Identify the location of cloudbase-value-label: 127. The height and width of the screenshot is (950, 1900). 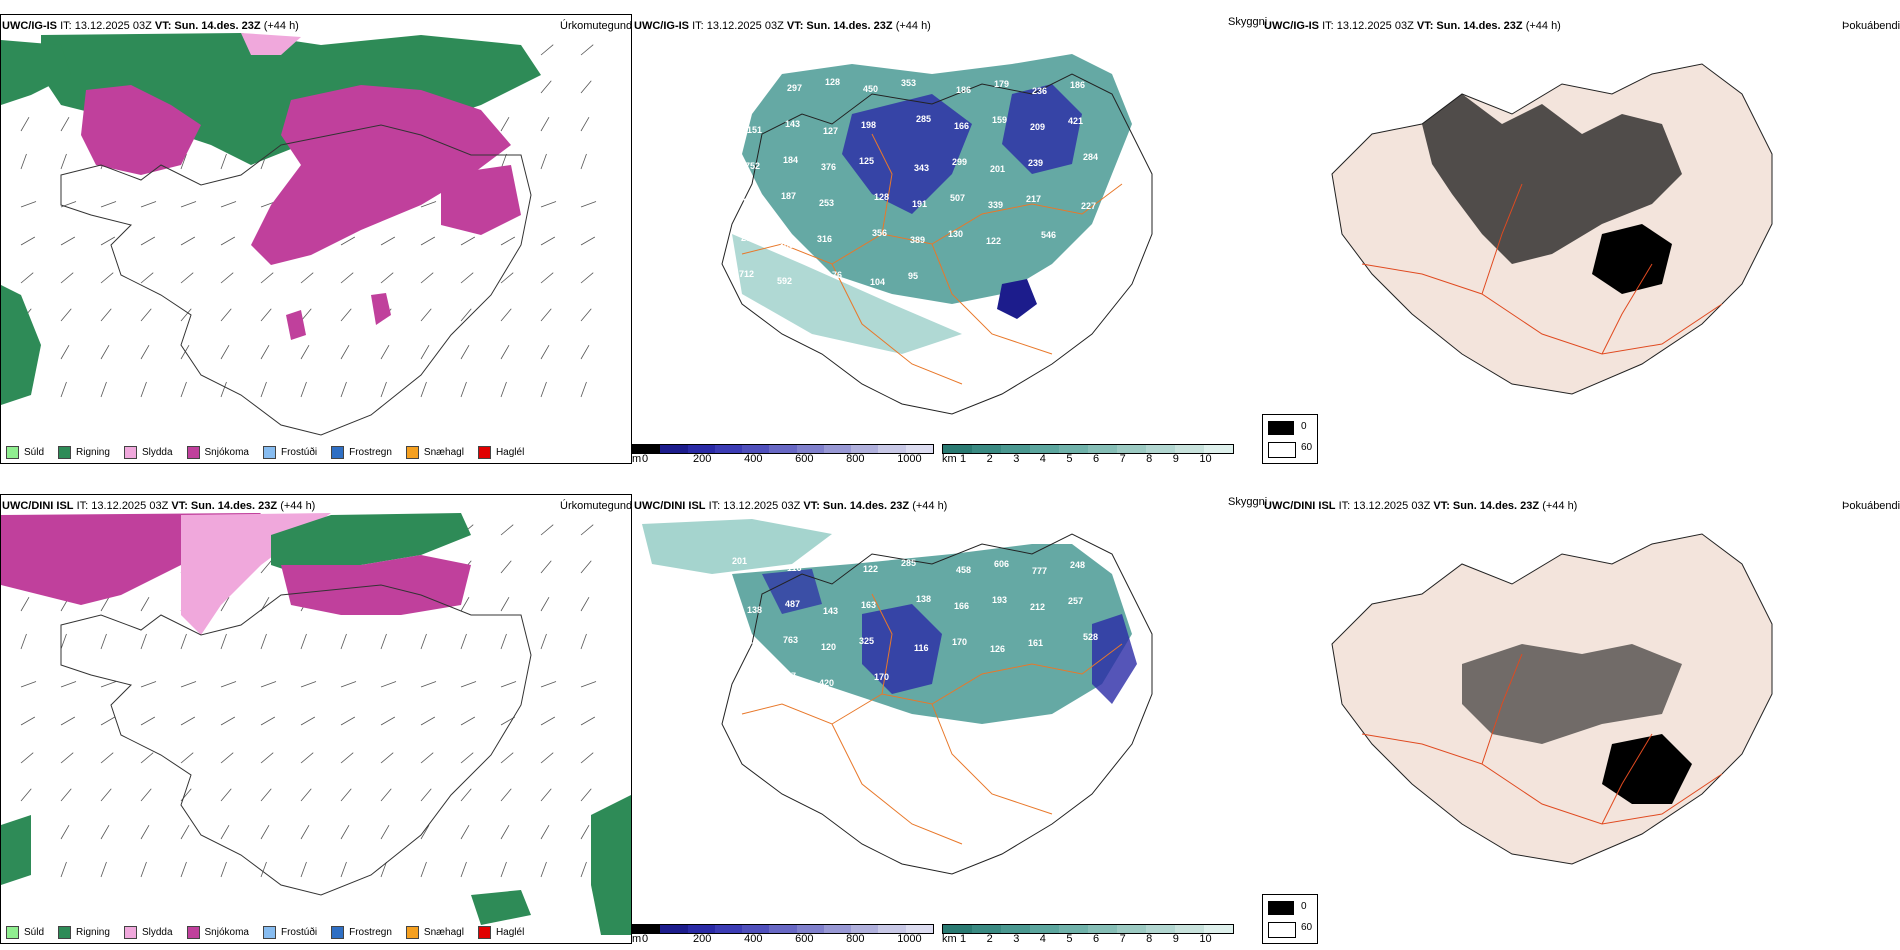
(830, 131).